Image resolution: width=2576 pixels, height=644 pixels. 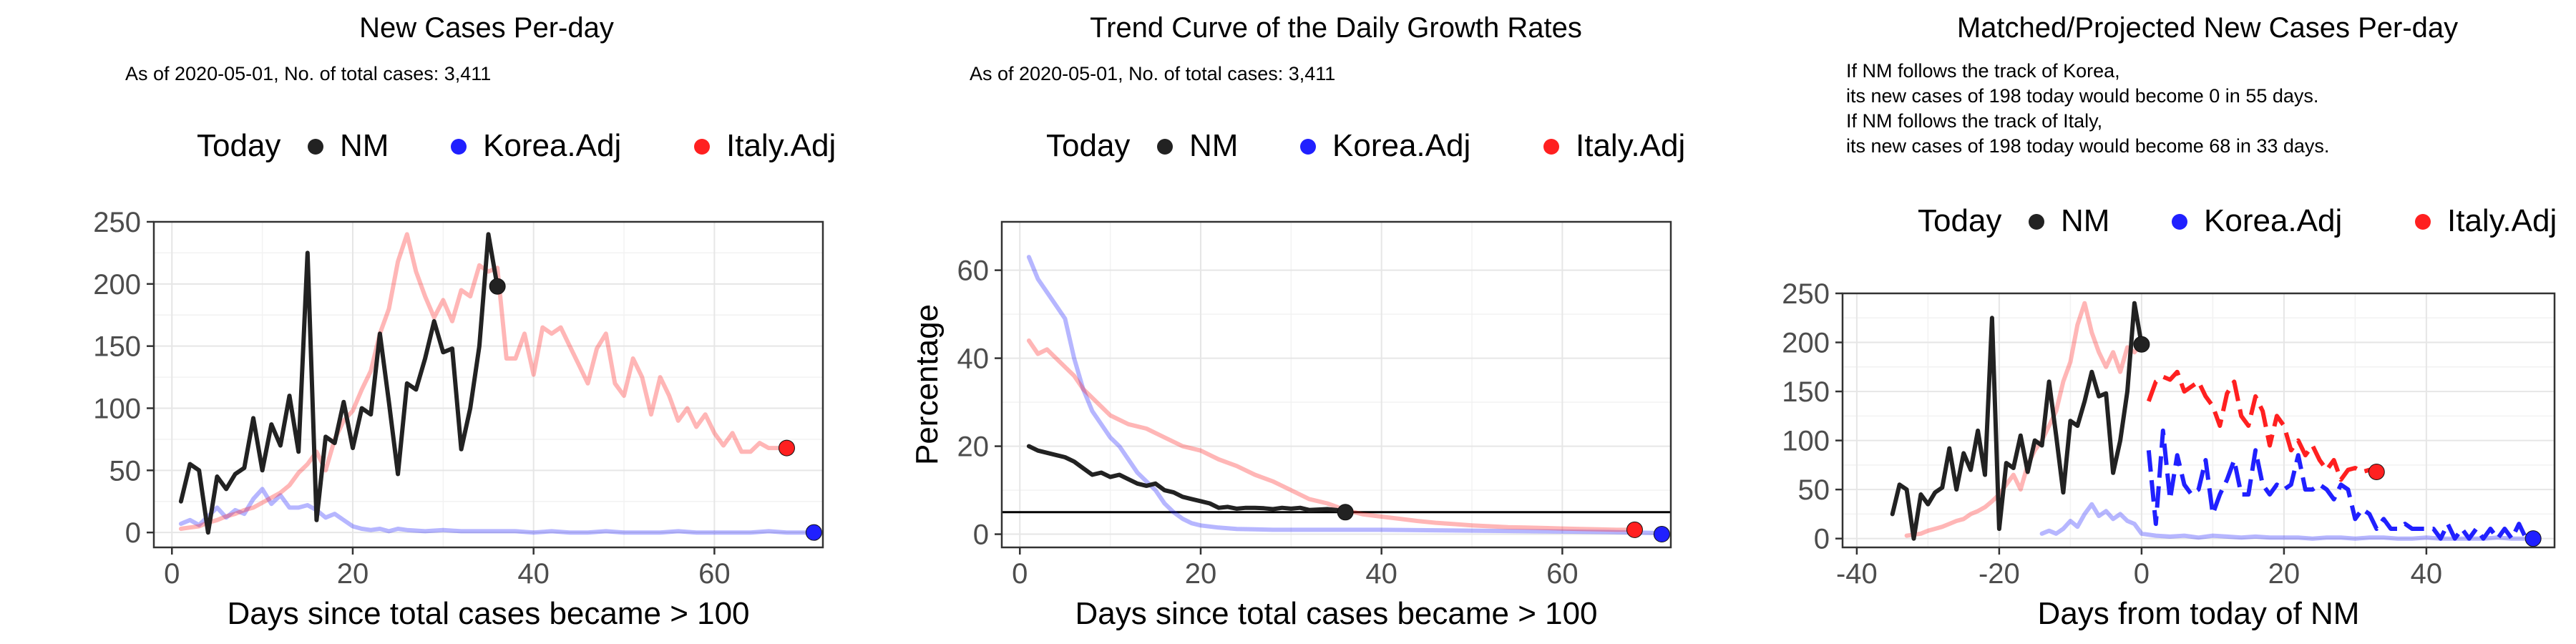 What do you see at coordinates (973, 447) in the screenshot?
I see `y-tick-label: 20` at bounding box center [973, 447].